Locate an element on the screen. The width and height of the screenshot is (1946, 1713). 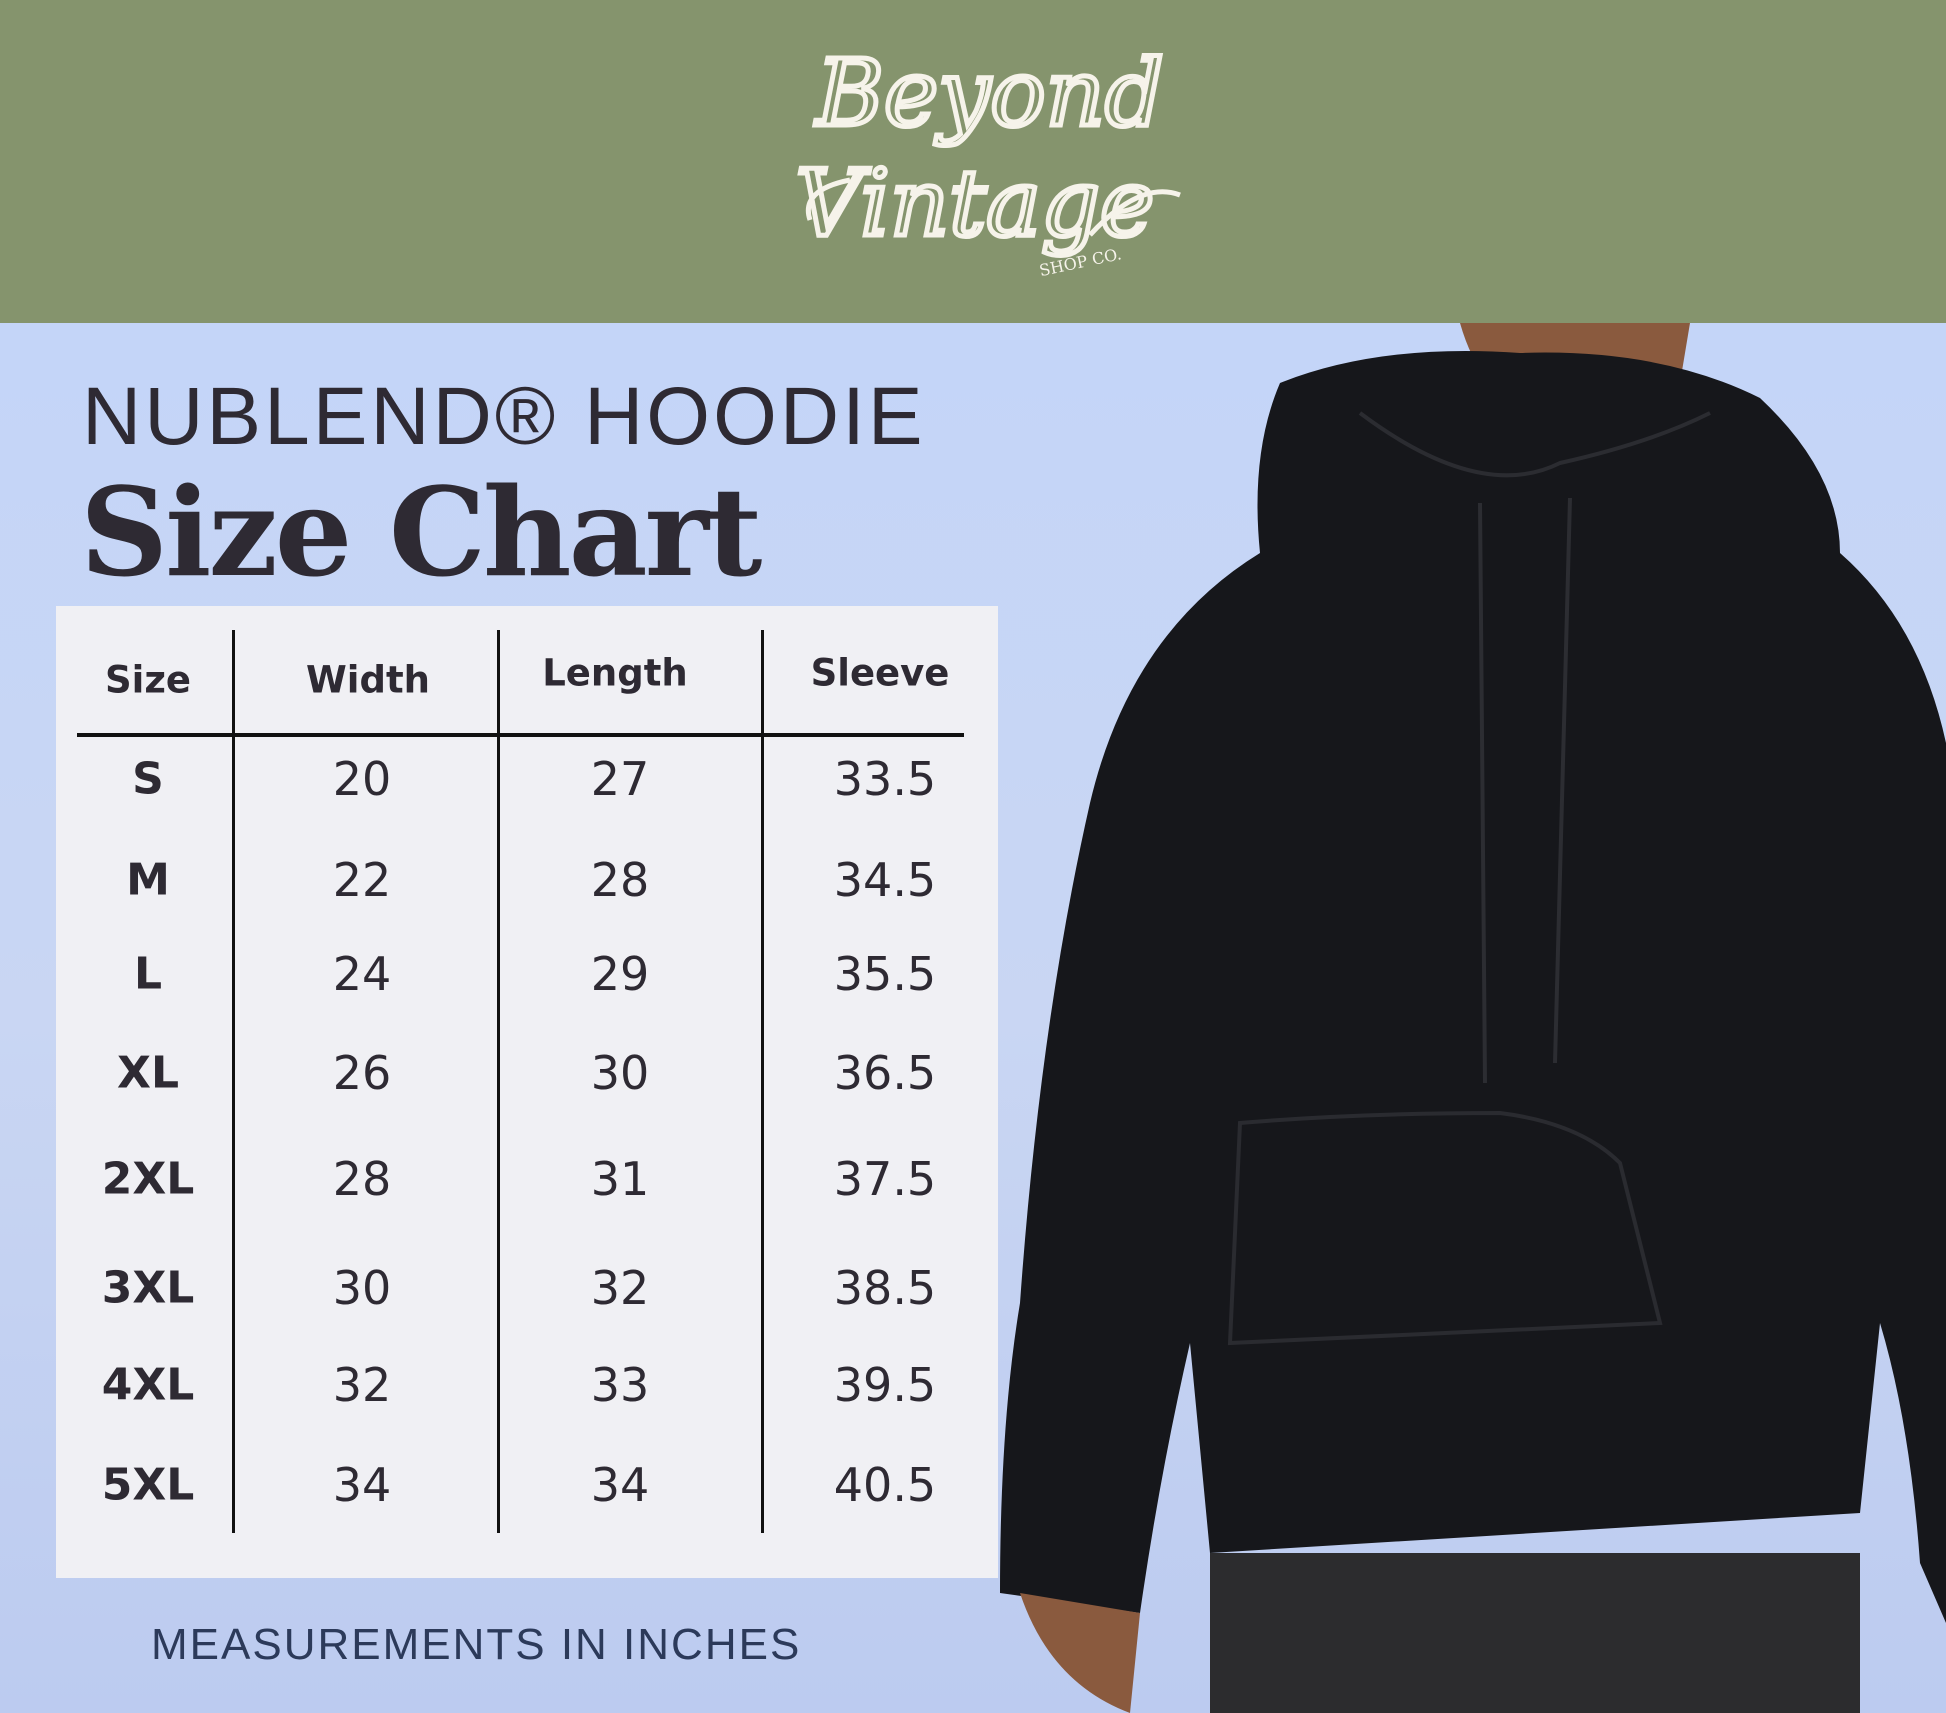
cell-size: M is located at coordinates (148, 880).